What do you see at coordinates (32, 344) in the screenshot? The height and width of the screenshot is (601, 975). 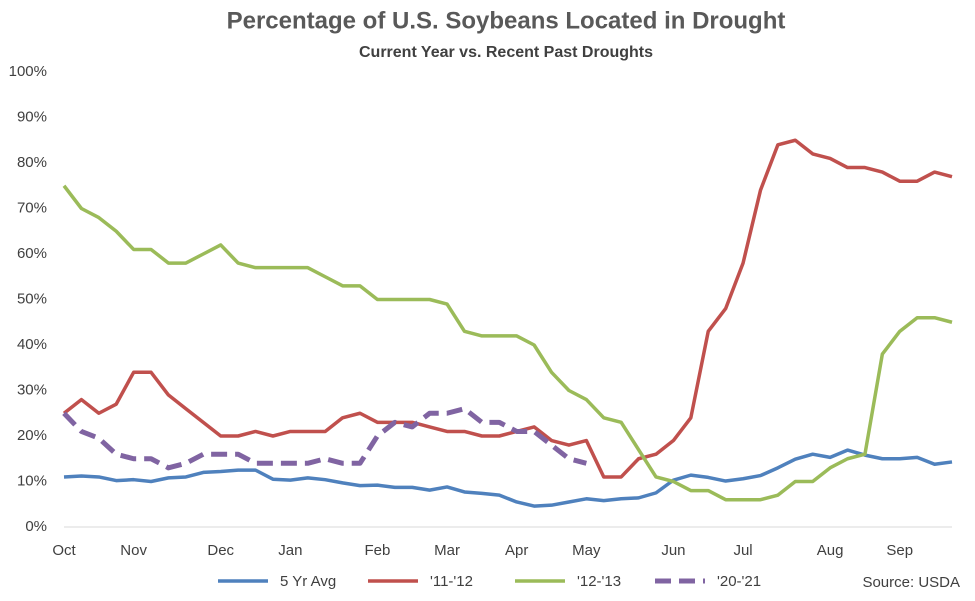 I see `y-tick-label: 40%` at bounding box center [32, 344].